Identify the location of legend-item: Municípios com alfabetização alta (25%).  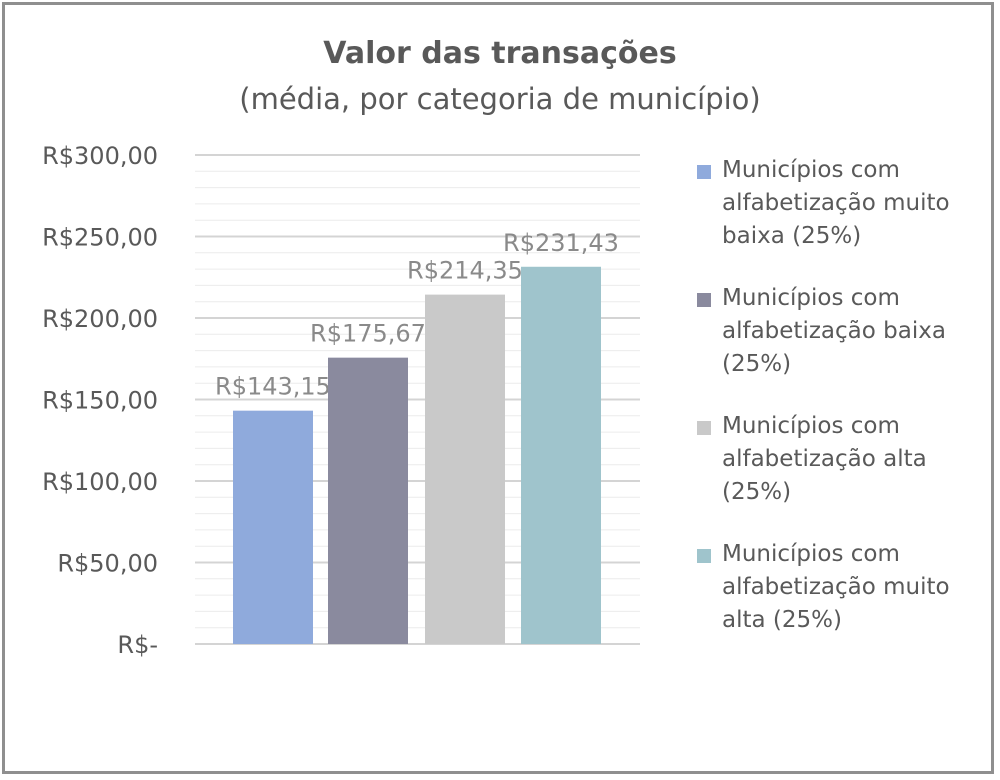
(844, 474).